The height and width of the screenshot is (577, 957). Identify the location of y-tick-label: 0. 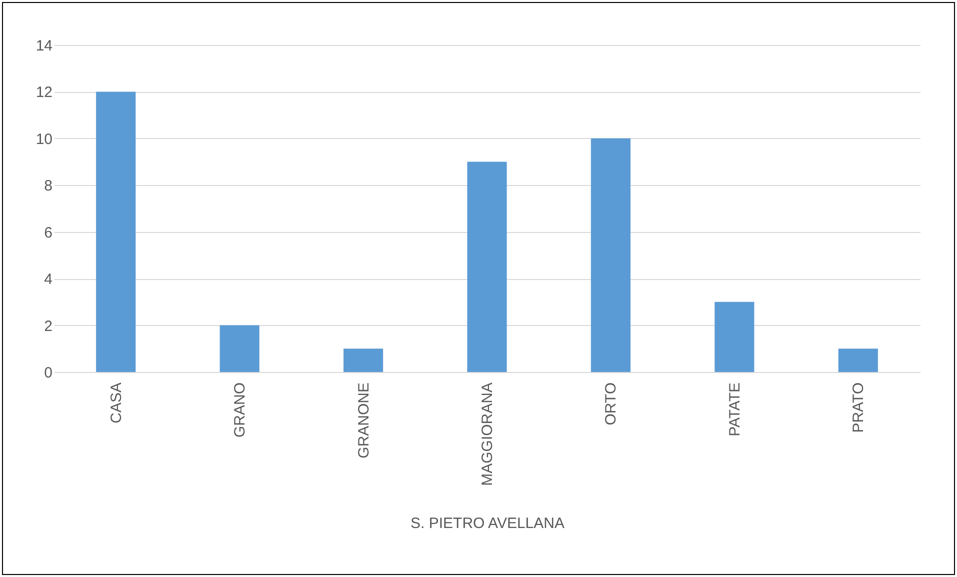
(48, 373).